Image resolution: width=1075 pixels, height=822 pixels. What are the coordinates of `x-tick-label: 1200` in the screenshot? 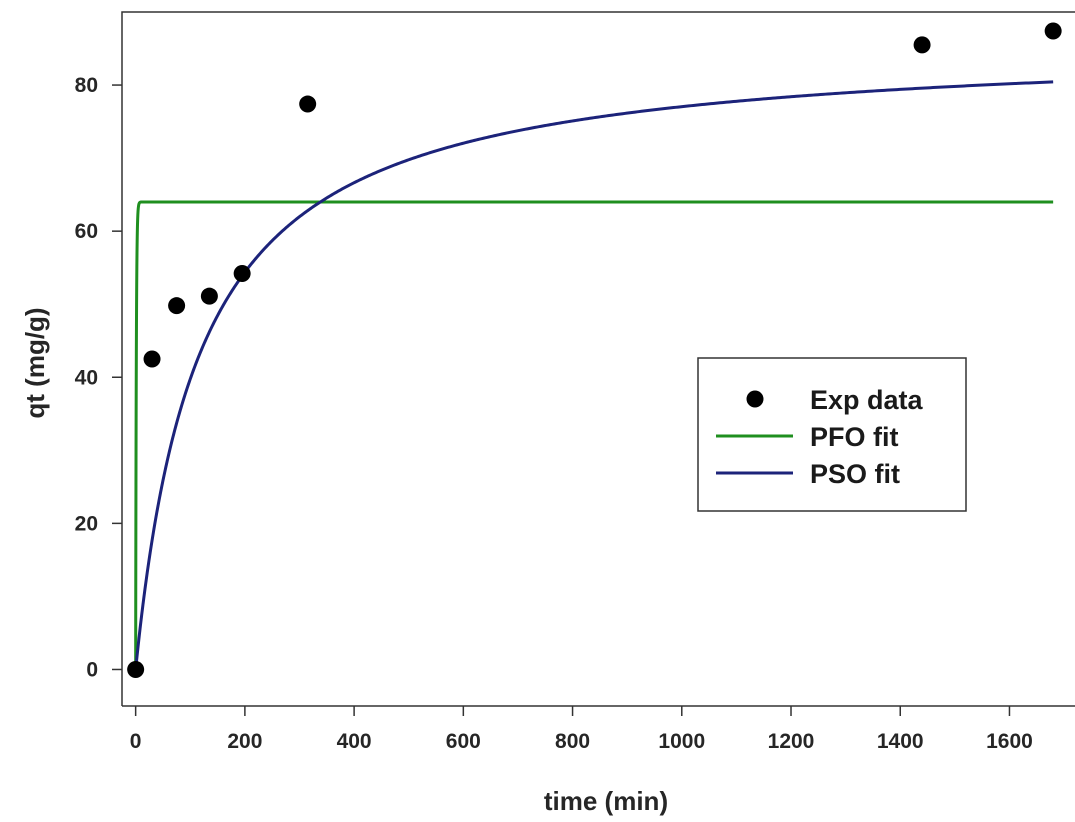 It's located at (791, 741).